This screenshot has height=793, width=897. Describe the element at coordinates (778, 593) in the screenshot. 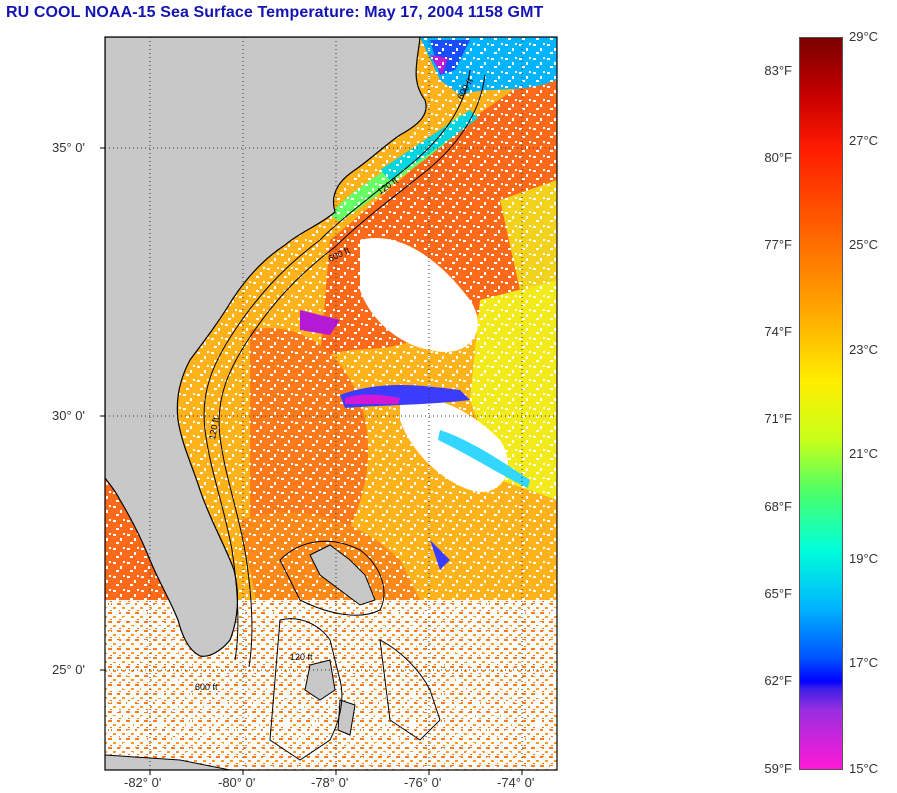

I see `fahrenheit-label: 65°F` at that location.